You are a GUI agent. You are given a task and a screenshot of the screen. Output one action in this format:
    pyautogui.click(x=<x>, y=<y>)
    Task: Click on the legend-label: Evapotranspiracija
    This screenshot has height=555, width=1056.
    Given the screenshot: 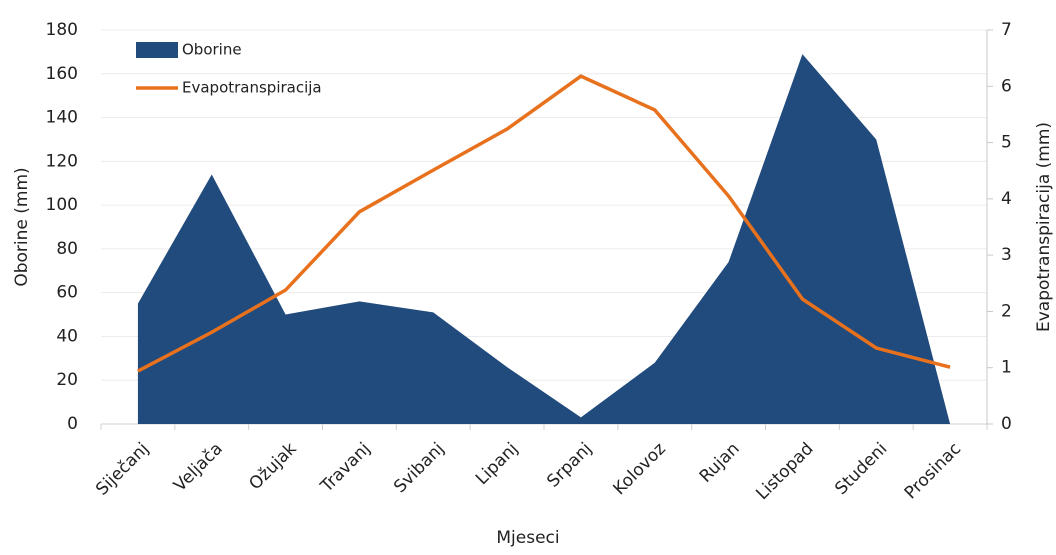 What is the action you would take?
    pyautogui.click(x=252, y=88)
    